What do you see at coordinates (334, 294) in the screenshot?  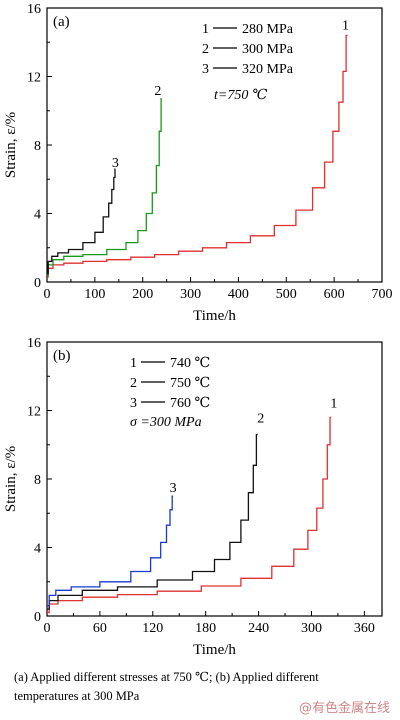 I see `chart0-x-tick-label: 600` at bounding box center [334, 294].